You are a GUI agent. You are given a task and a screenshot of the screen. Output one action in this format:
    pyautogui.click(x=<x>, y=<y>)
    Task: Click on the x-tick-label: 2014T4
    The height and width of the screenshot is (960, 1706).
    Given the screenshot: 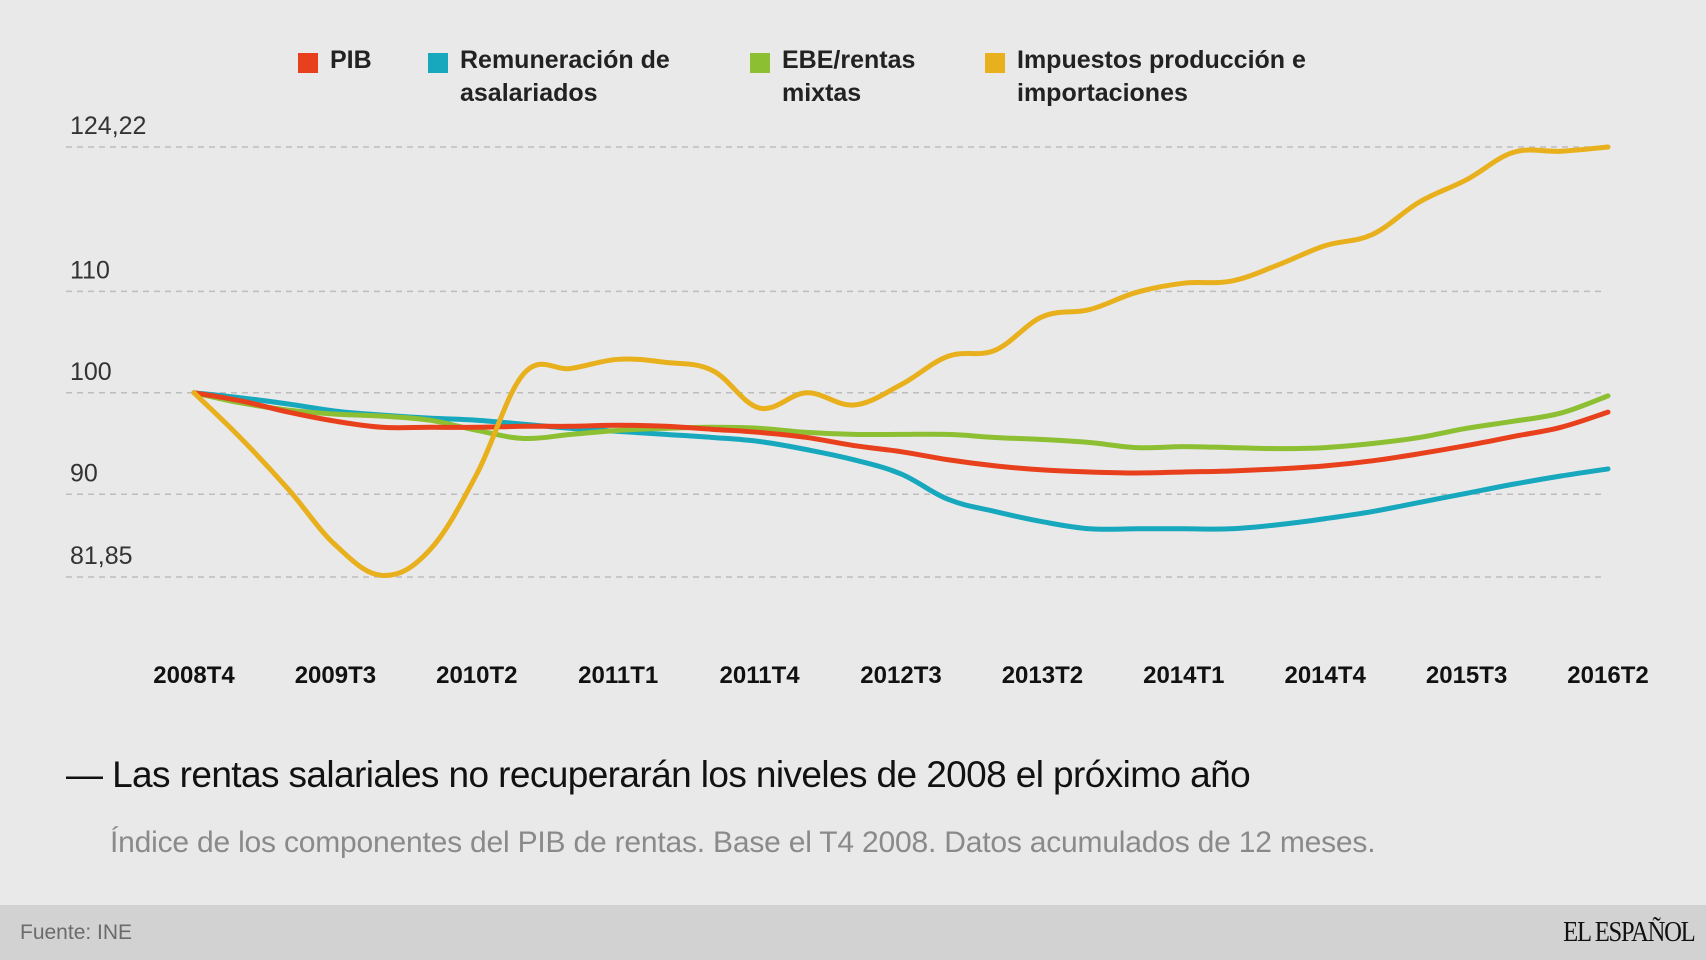 What is the action you would take?
    pyautogui.click(x=1325, y=675)
    